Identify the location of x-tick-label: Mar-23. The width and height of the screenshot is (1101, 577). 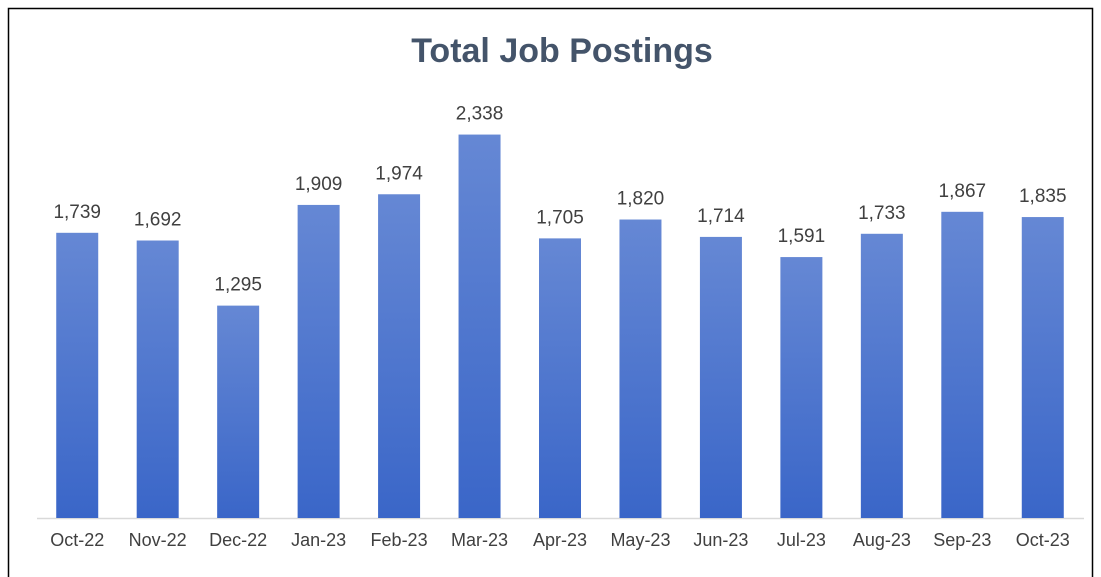
(479, 540).